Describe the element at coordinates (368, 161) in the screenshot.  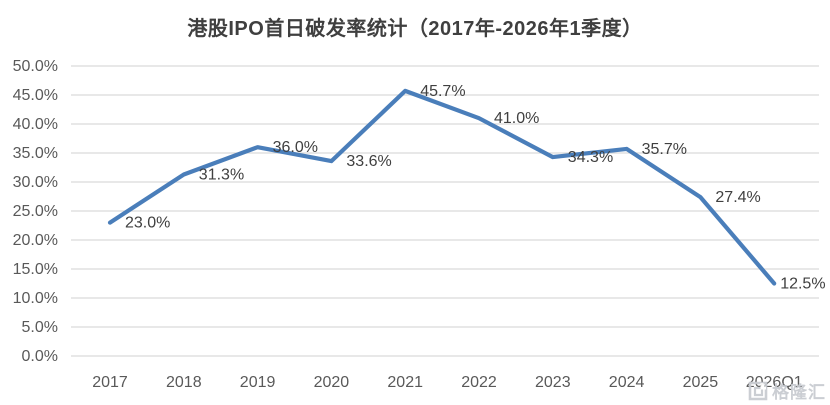
I see `point-label: 33.6%` at that location.